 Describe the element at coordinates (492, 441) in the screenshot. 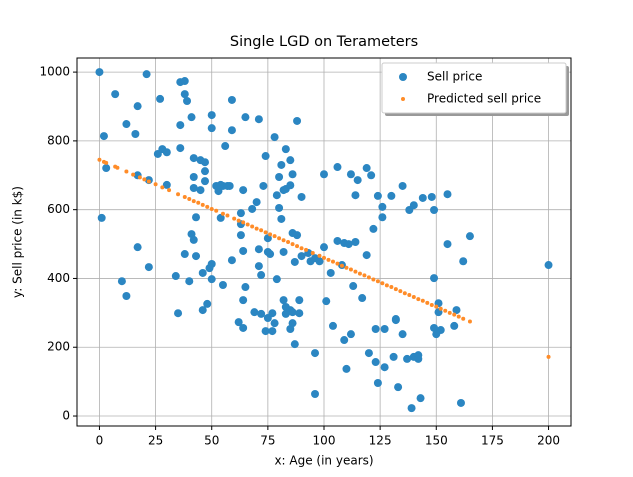

I see `x-tick-label: 175` at that location.